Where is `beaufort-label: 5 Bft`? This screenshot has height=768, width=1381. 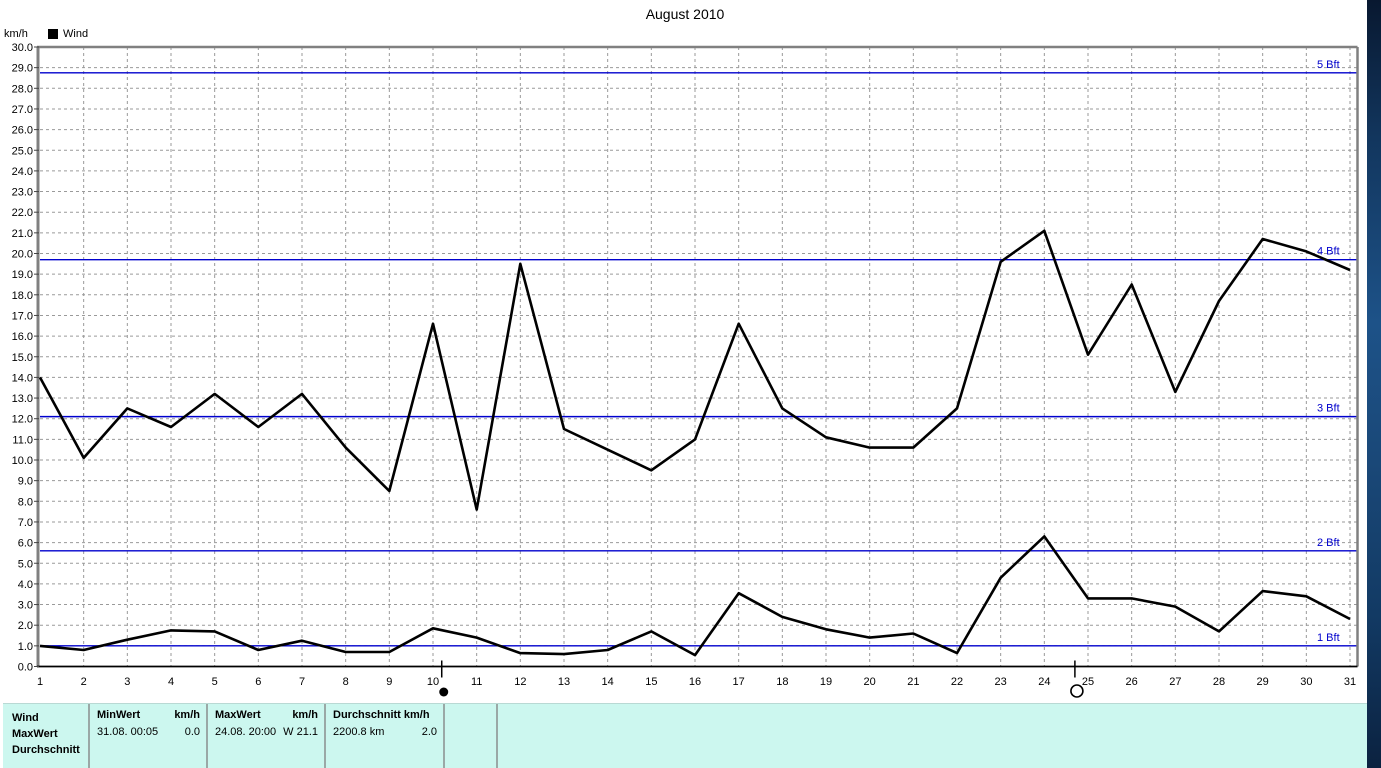
beaufort-label: 5 Bft is located at coordinates (1328, 65).